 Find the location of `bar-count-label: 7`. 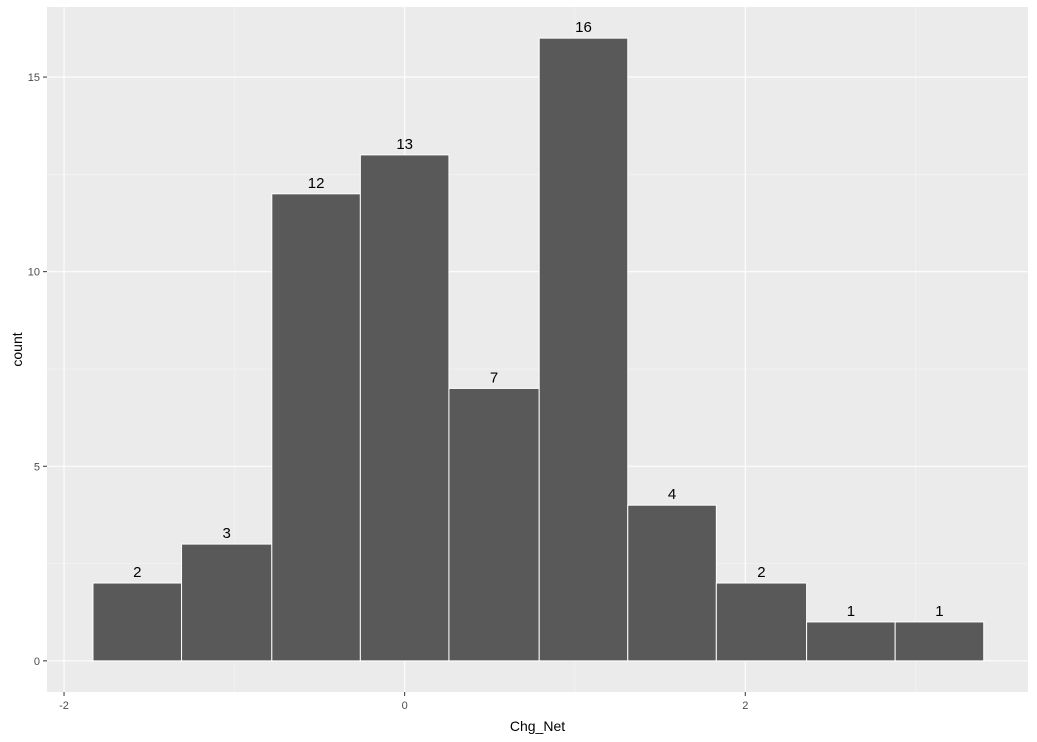

bar-count-label: 7 is located at coordinates (494, 377).